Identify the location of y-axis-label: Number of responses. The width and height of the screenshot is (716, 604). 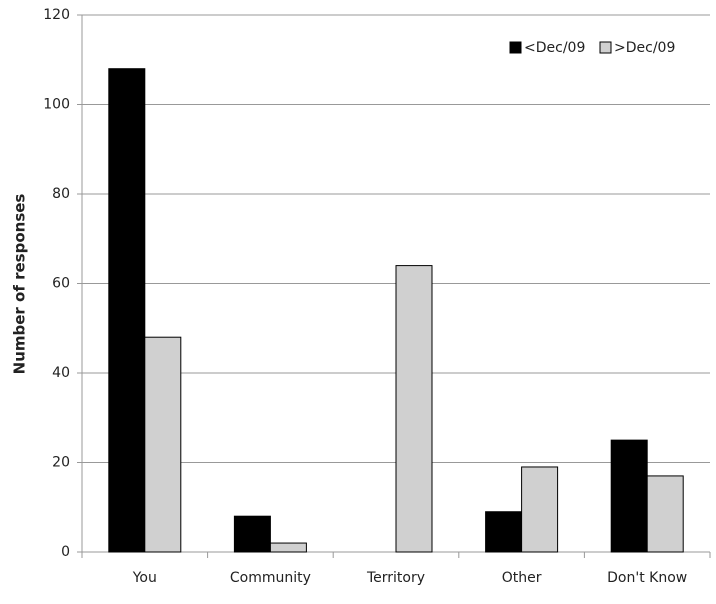
(20, 284).